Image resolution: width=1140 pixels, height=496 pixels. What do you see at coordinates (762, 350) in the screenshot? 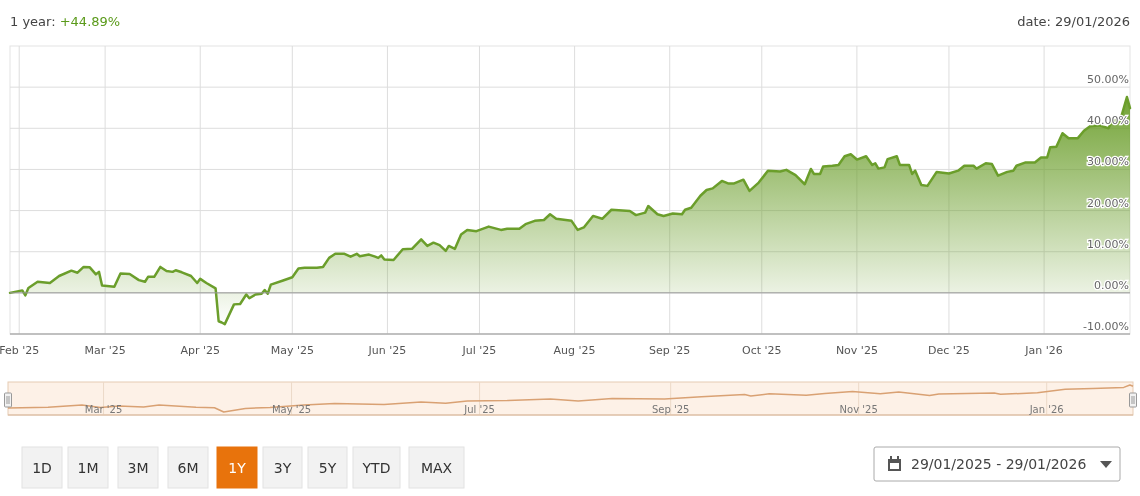
I see `x-tick-label: Oct '25` at bounding box center [762, 350].